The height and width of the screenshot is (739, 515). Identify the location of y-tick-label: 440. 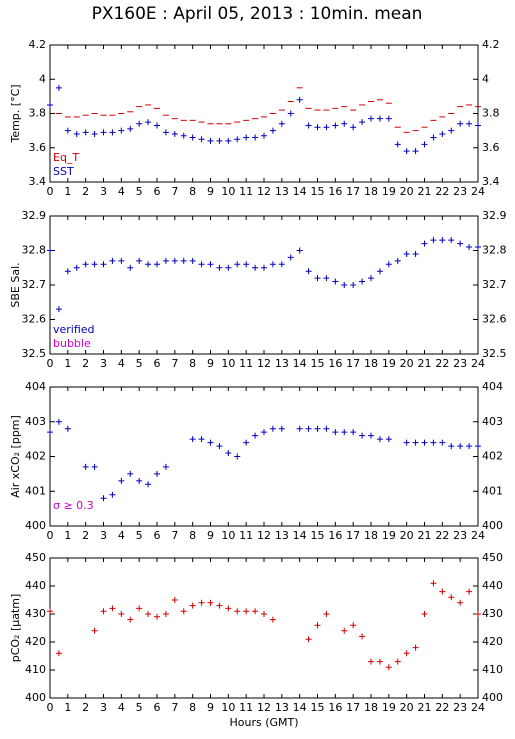
(35, 585).